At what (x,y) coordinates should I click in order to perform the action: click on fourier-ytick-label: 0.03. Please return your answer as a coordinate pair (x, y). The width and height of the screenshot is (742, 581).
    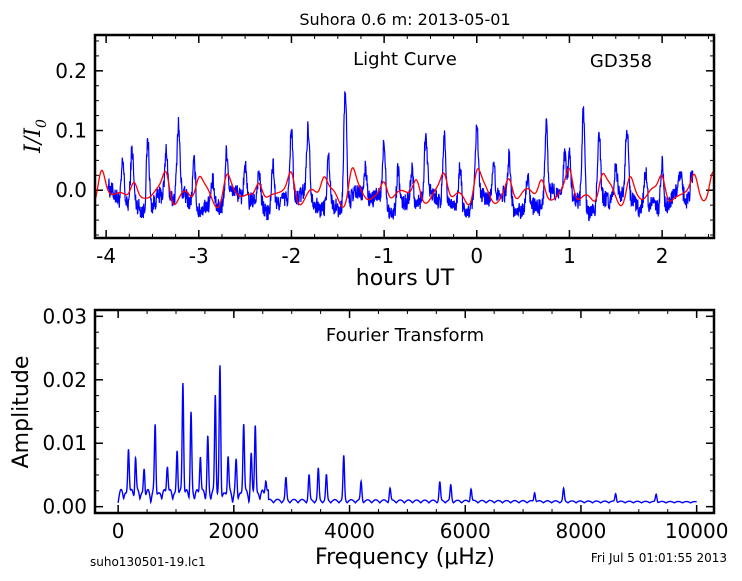
    Looking at the image, I should click on (64, 316).